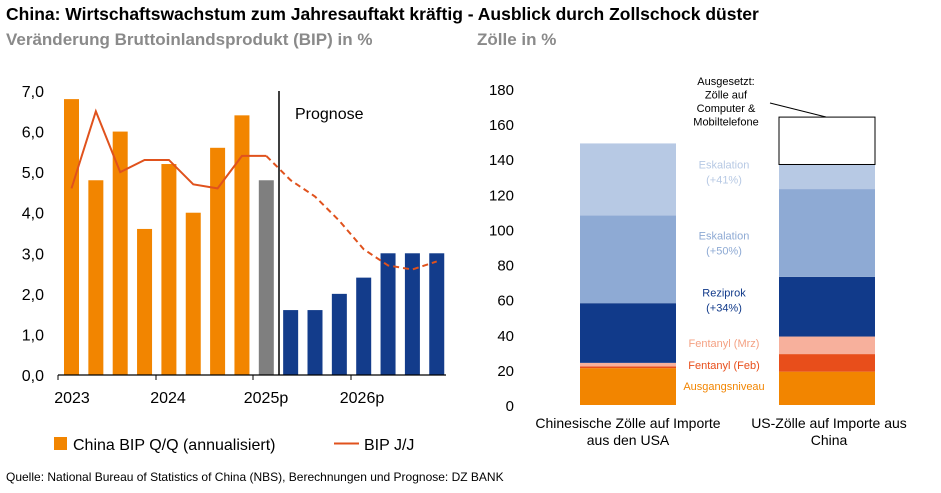 The height and width of the screenshot is (493, 941). Describe the element at coordinates (505, 336) in the screenshot. I see `y-tick-label: 40` at that location.